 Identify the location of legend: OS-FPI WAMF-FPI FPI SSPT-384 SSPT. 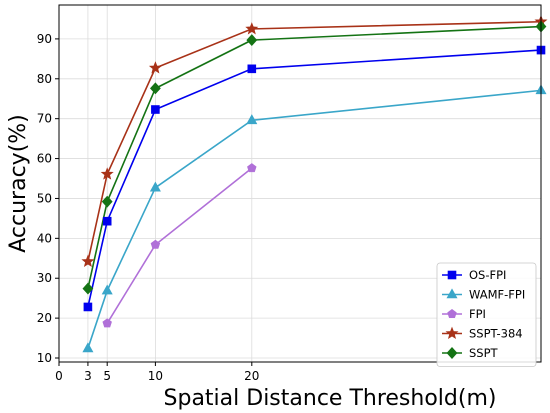
(486, 314).